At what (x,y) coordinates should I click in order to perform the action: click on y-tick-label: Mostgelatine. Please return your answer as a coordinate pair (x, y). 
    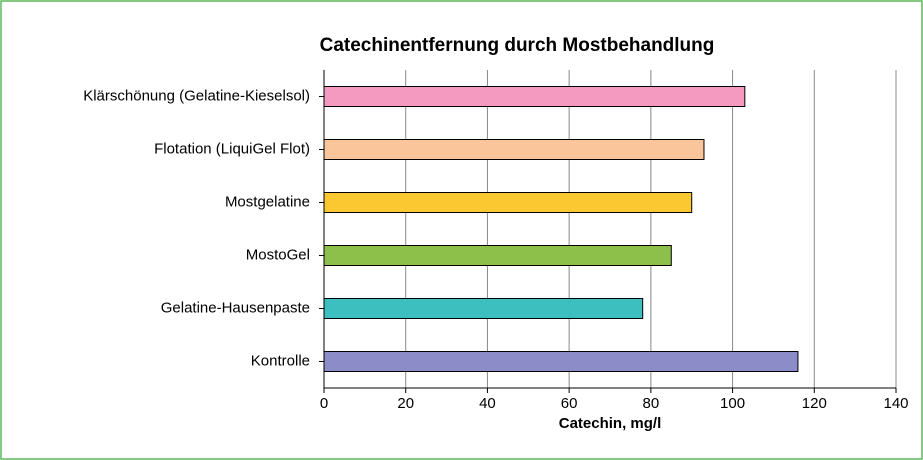
    Looking at the image, I should click on (267, 201).